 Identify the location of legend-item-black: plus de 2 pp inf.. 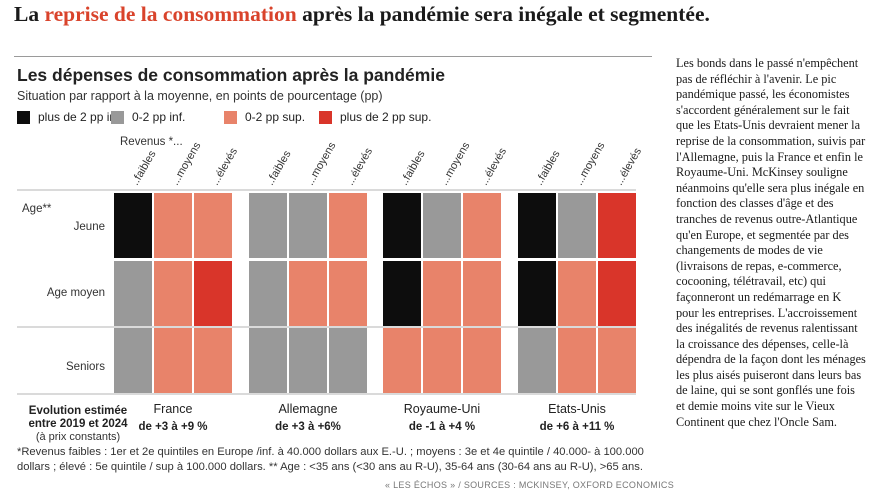
(70, 117).